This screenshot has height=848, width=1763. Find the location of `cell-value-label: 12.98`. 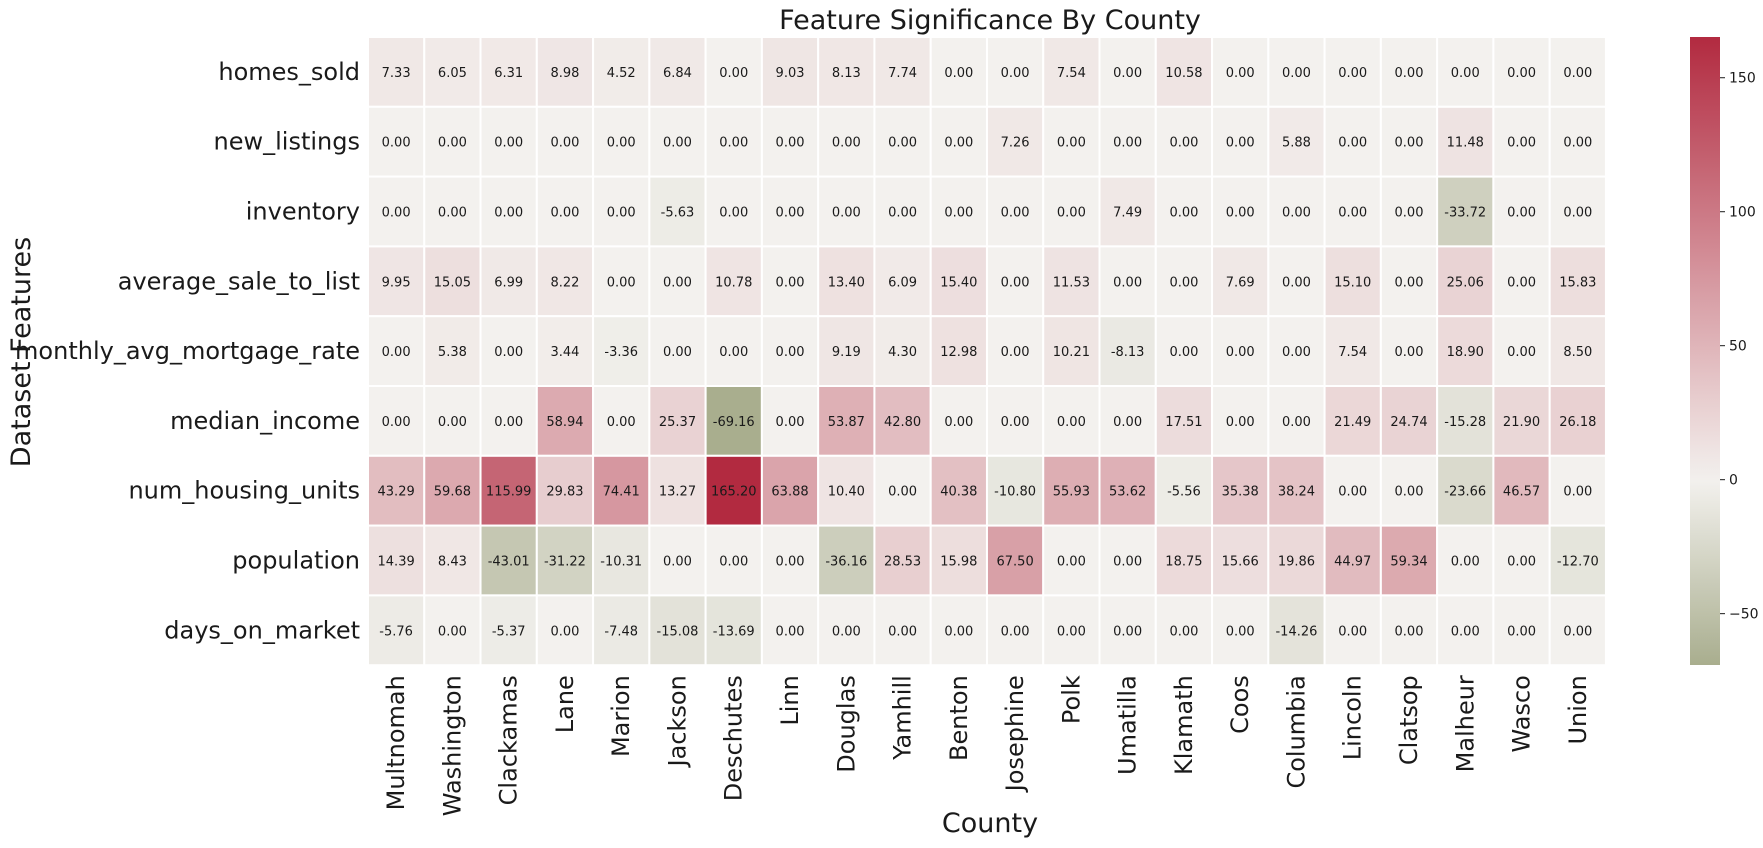

cell-value-label: 12.98 is located at coordinates (958, 352).